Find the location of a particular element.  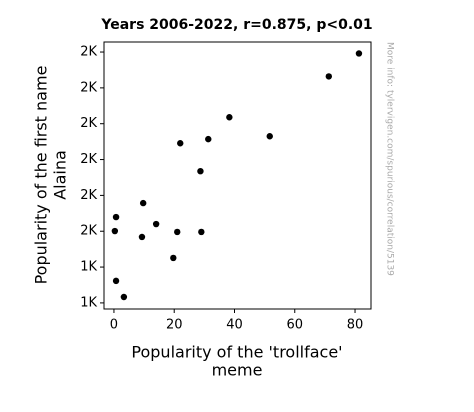

x-tick-label: 60 is located at coordinates (294, 325).